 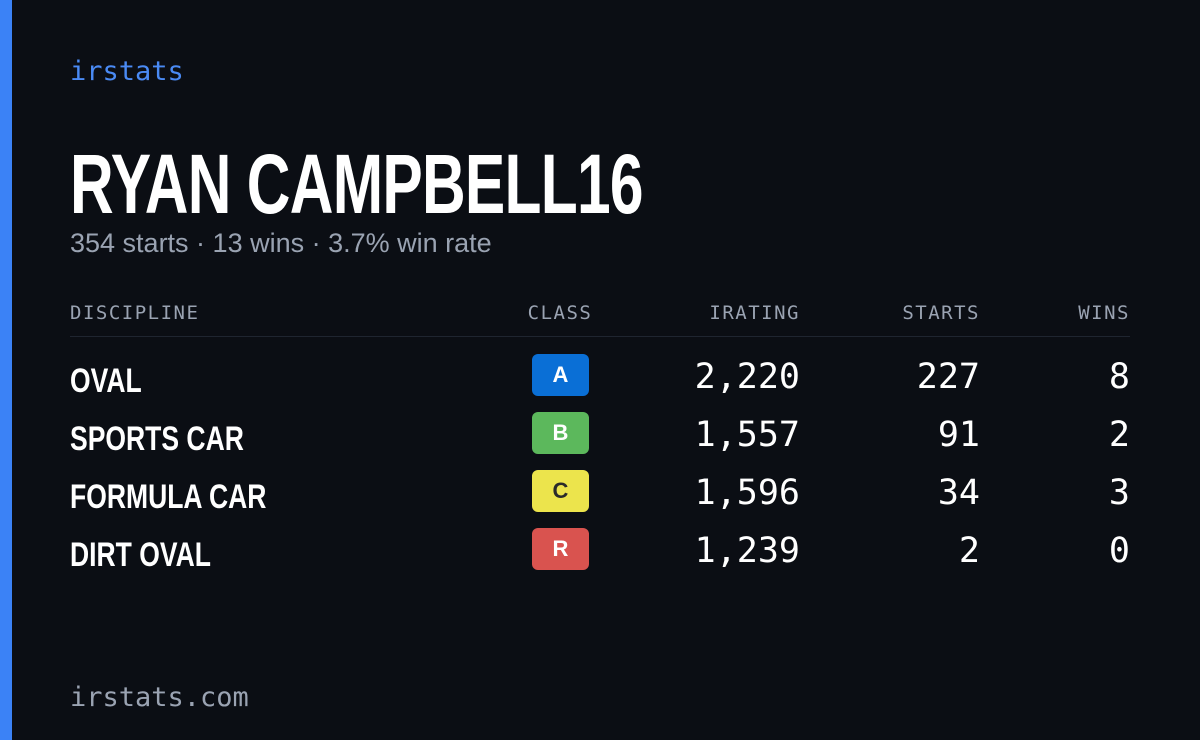 I want to click on discipline: SPORTS CAR, so click(x=157, y=439).